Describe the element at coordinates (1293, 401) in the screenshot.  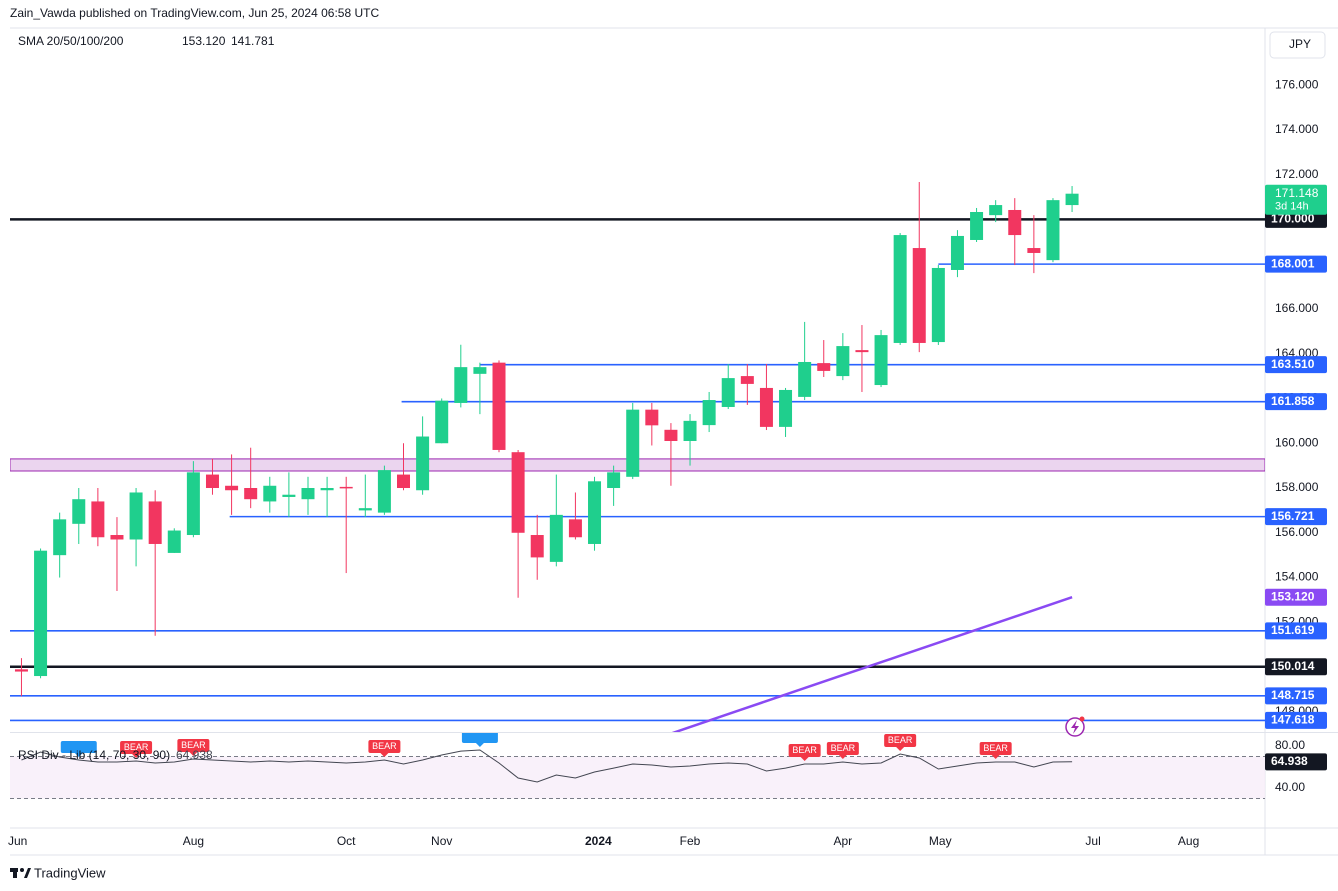
I see `level-label: 161.858` at that location.